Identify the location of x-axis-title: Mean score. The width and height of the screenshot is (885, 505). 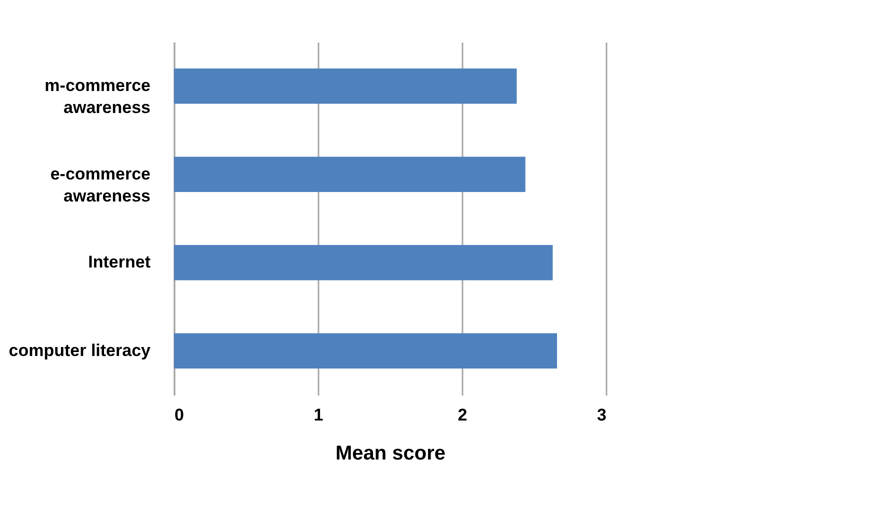
(390, 453).